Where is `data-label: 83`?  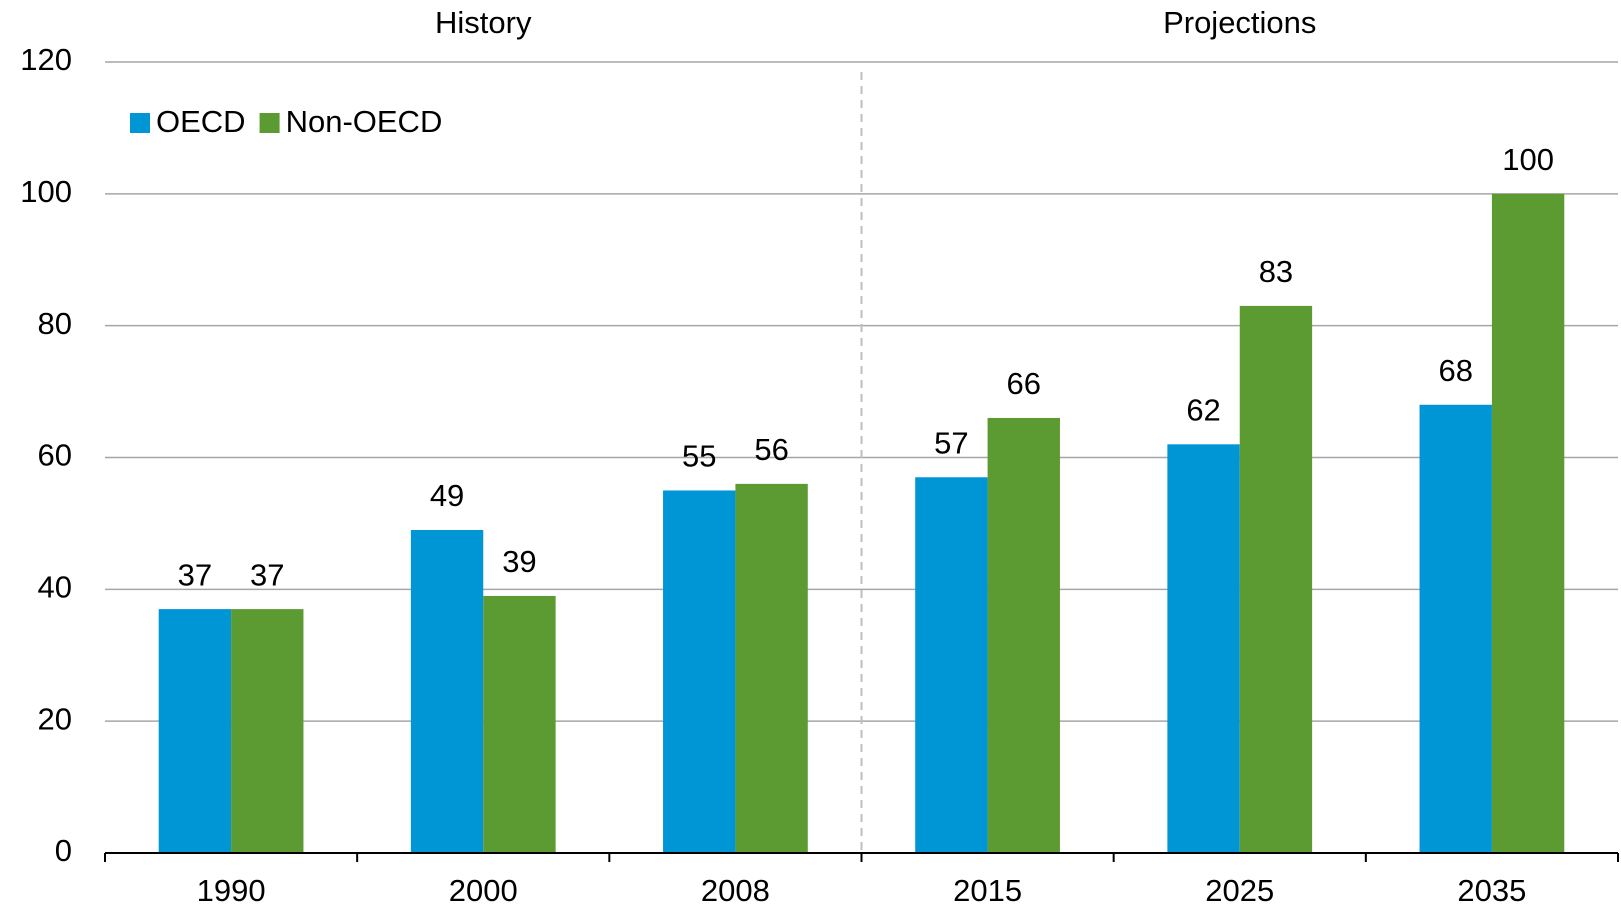 data-label: 83 is located at coordinates (1276, 271).